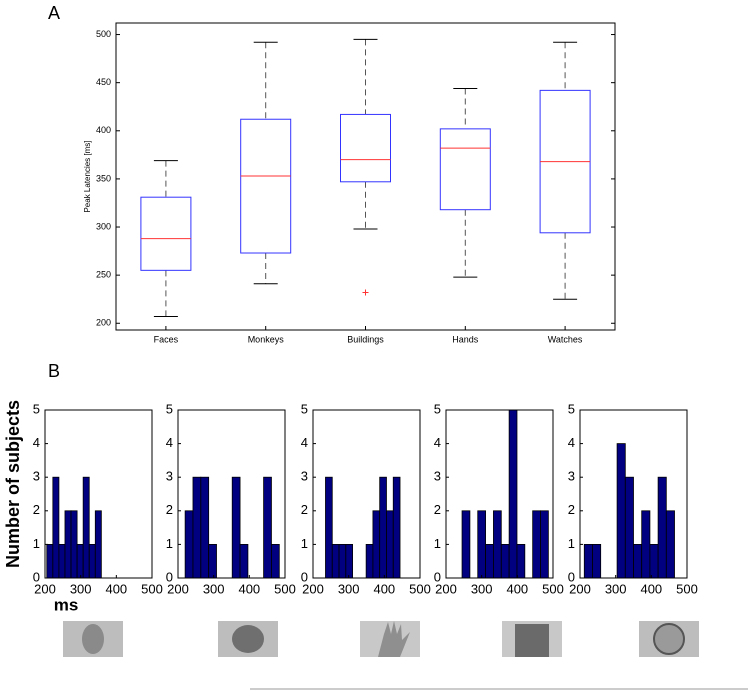  I want to click on x-tick-label: Watches, so click(565, 339).